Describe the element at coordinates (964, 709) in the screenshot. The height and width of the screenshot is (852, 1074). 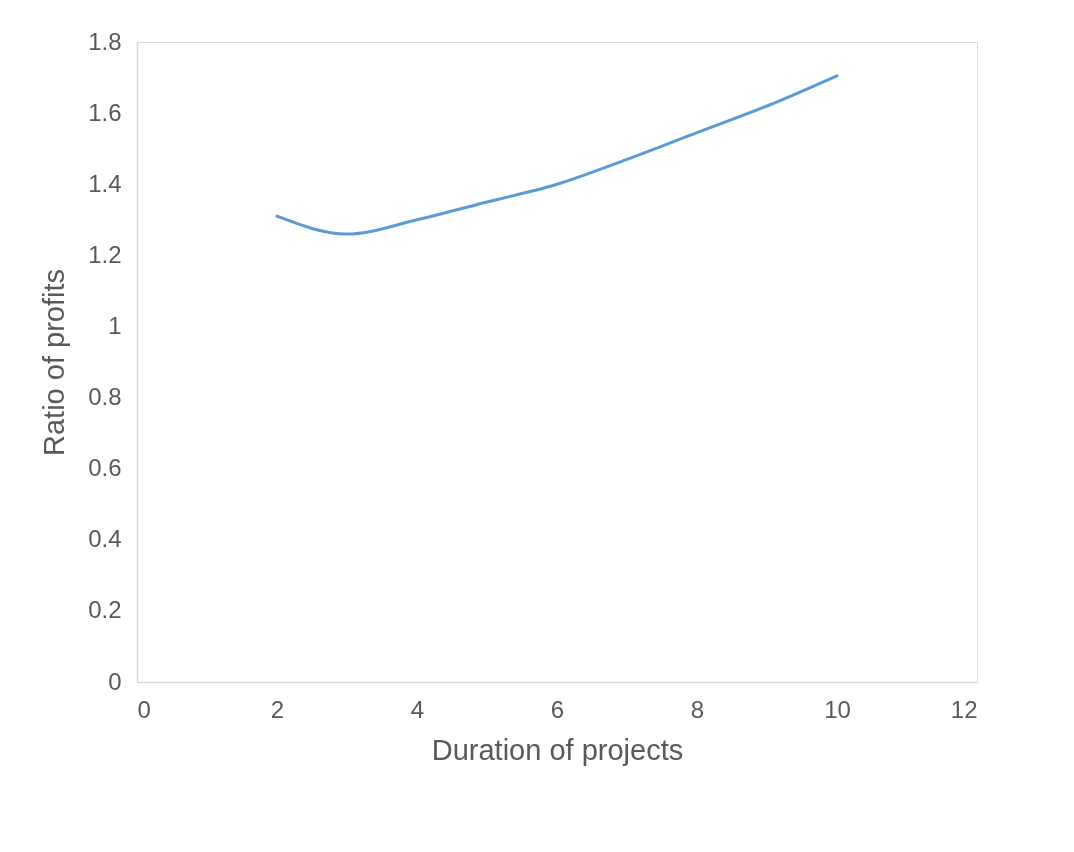
I see `x-tick-label: 12` at that location.